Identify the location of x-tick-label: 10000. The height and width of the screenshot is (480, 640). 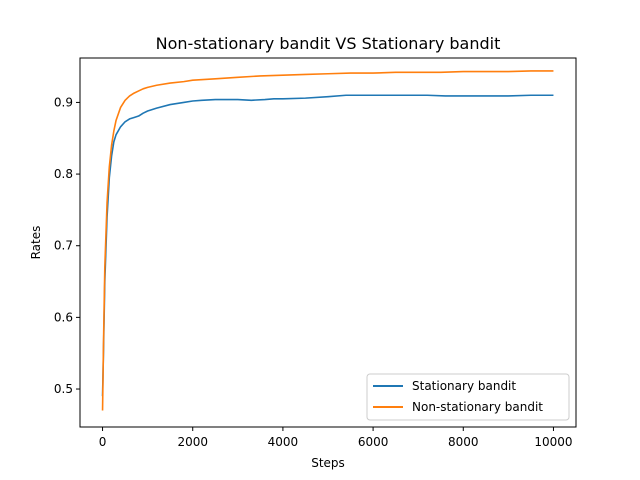
(553, 442).